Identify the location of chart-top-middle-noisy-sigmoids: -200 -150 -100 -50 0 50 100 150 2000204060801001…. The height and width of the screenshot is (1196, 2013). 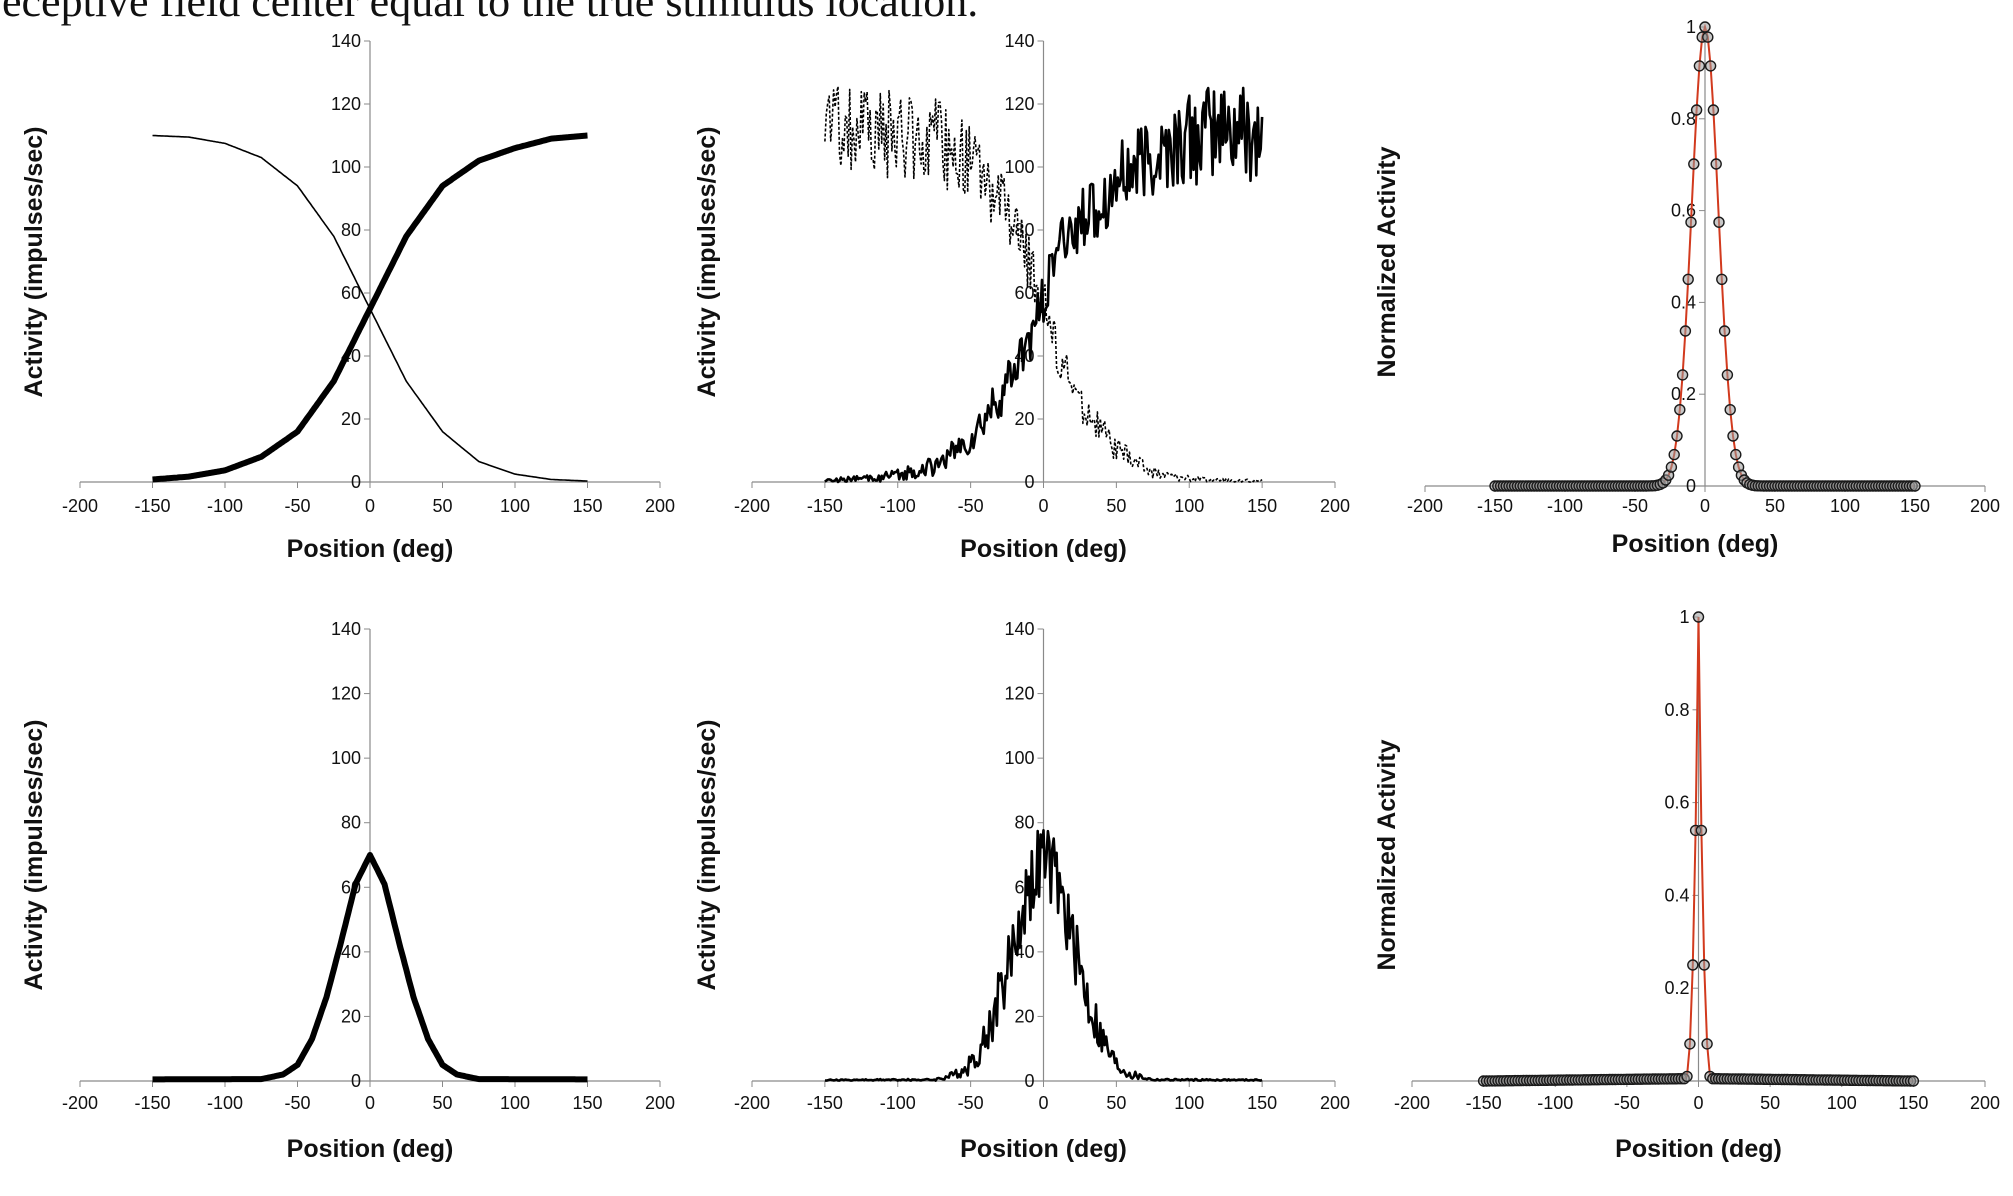
(1021, 297).